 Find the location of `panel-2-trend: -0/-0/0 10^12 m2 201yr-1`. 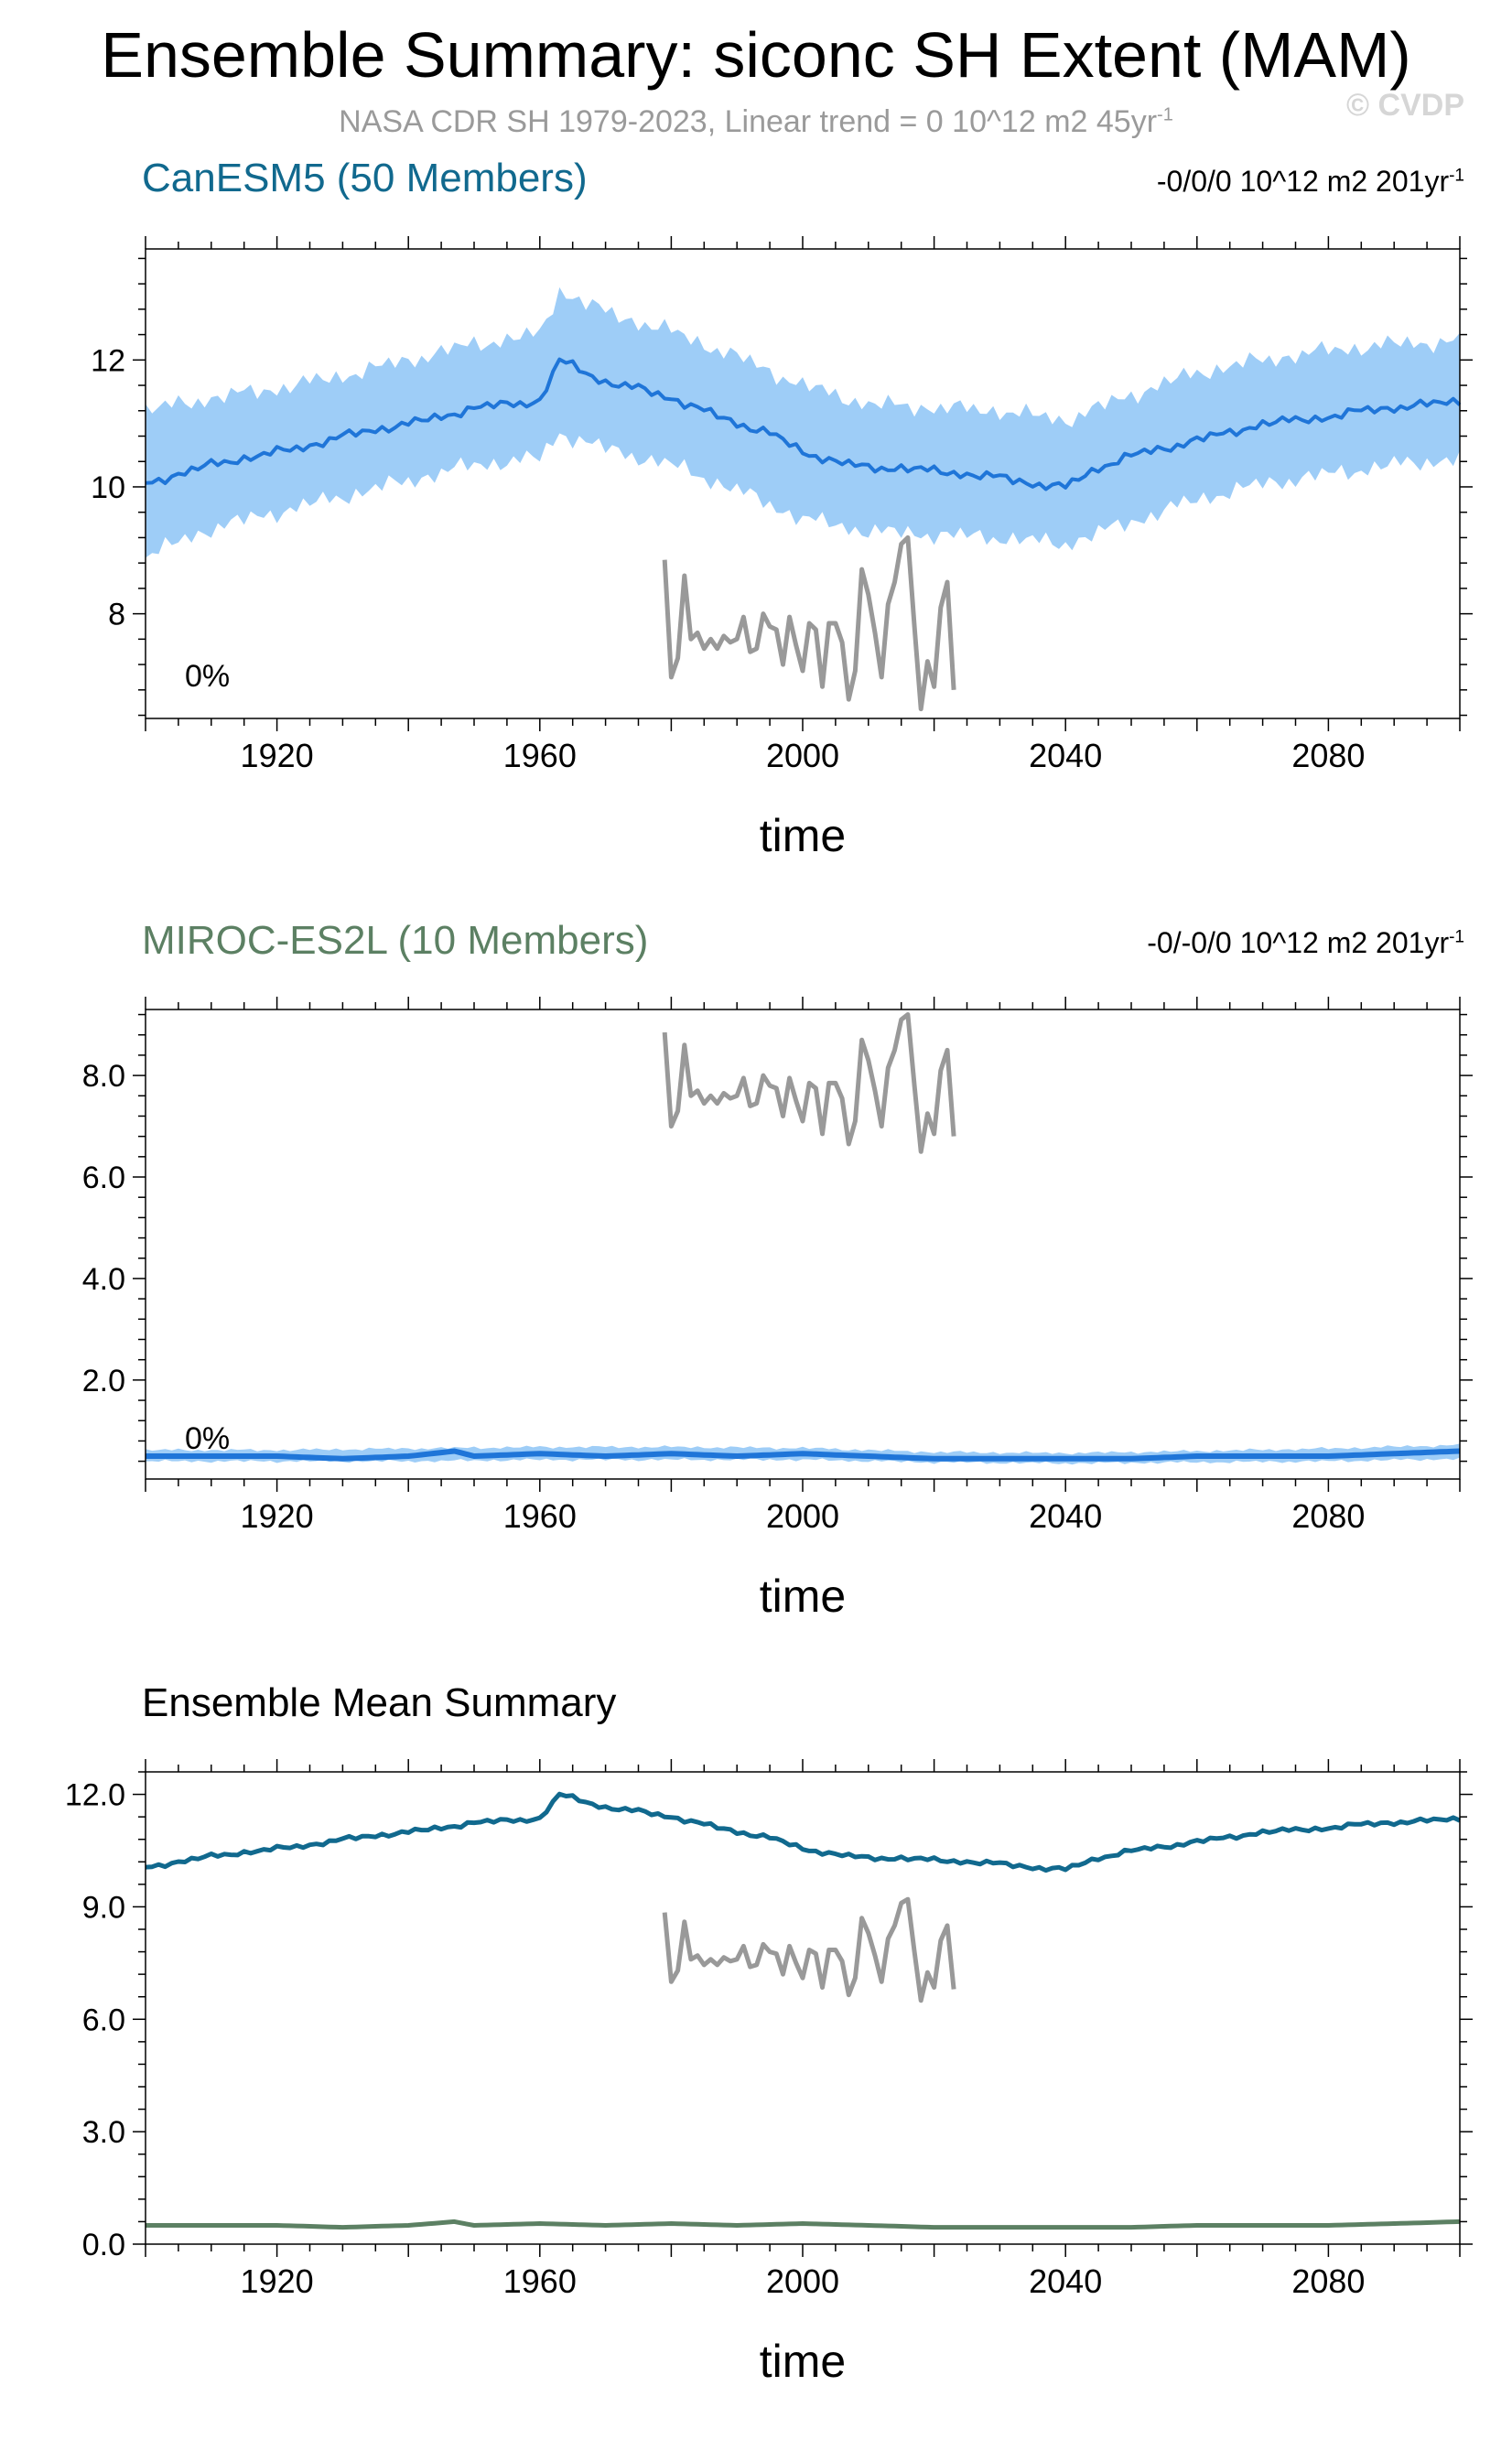

panel-2-trend: -0/-0/0 10^12 m2 201yr-1 is located at coordinates (1305, 943).